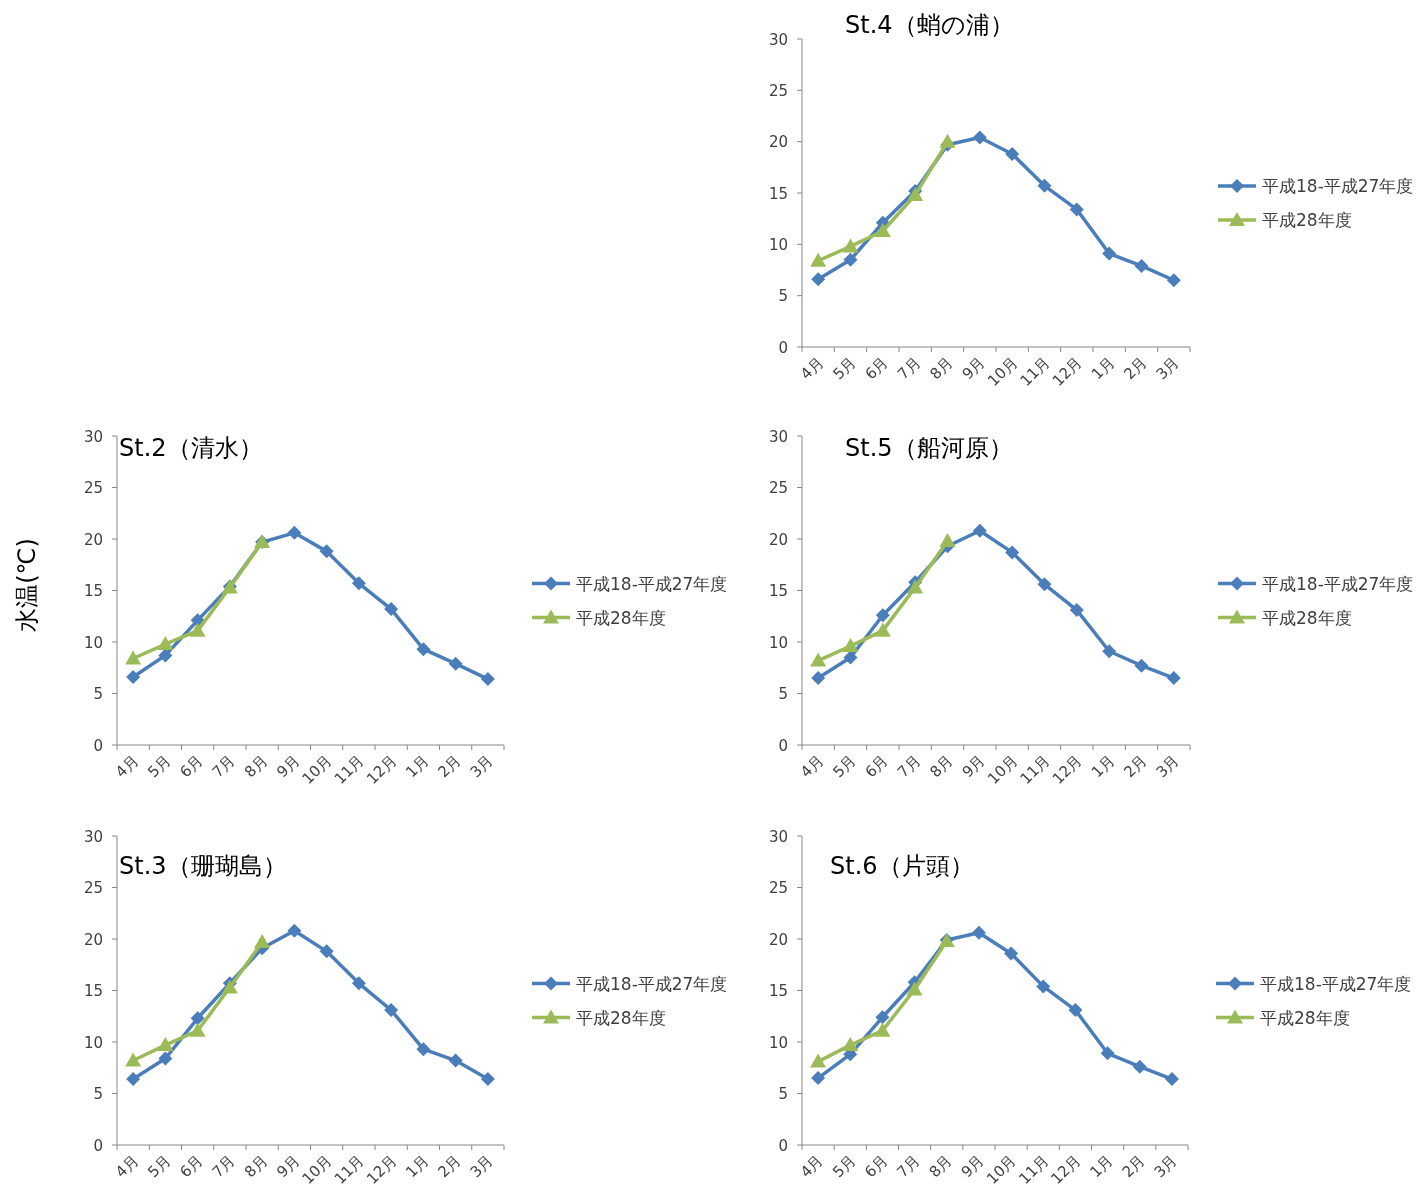 The width and height of the screenshot is (1425, 1195). What do you see at coordinates (27, 585) in the screenshot?
I see `y-axis-title: 水温(℃)` at bounding box center [27, 585].